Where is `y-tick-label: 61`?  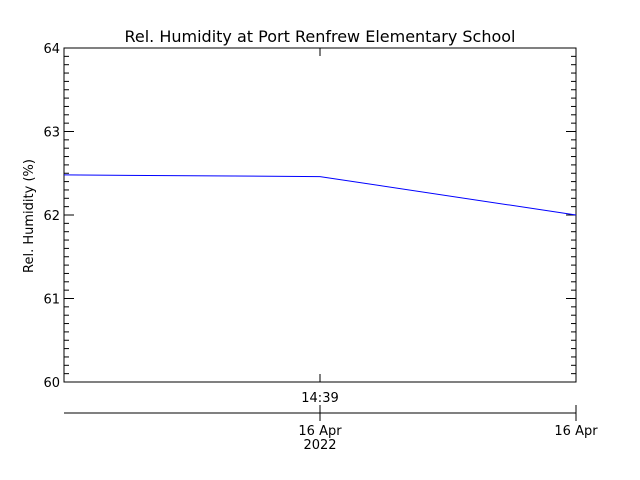
y-tick-label: 61 is located at coordinates (51, 300).